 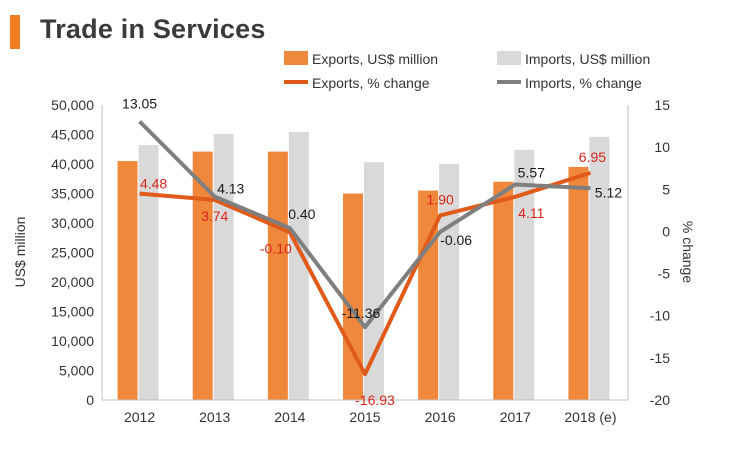 What do you see at coordinates (608, 192) in the screenshot?
I see `imports-pct-label: 5.12` at bounding box center [608, 192].